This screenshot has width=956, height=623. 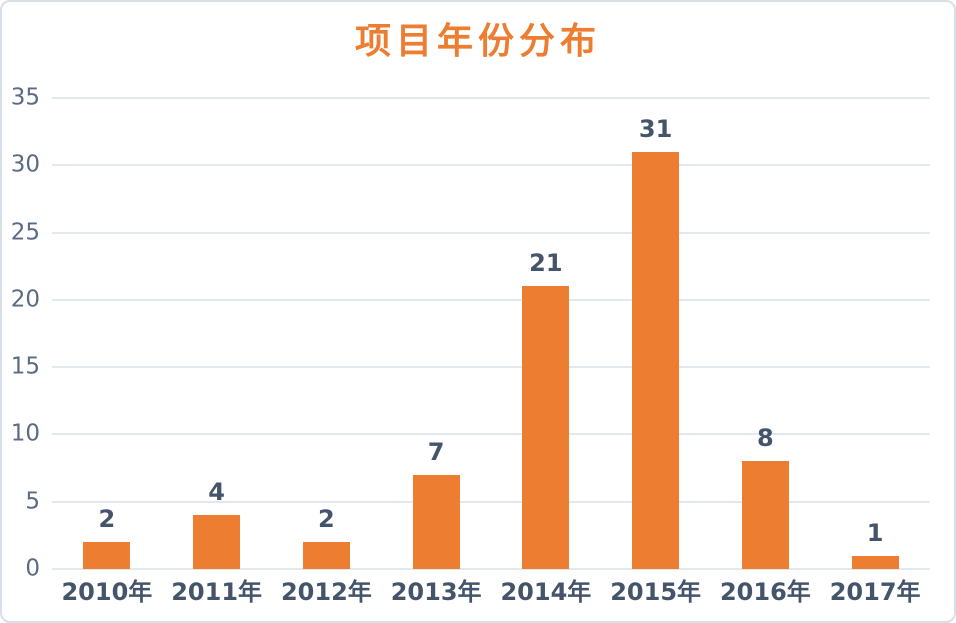 I want to click on y-axis-tick-label: 30, so click(x=25, y=164).